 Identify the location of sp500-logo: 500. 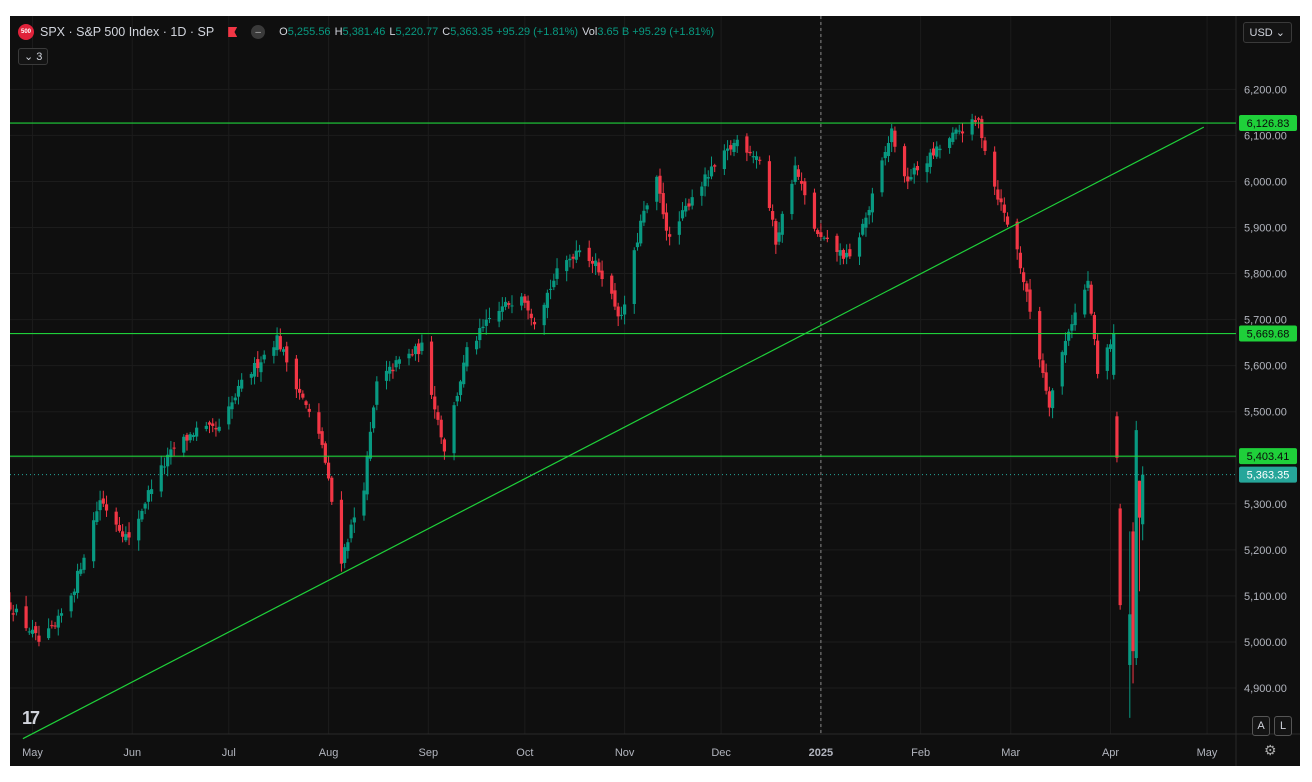
(26, 32).